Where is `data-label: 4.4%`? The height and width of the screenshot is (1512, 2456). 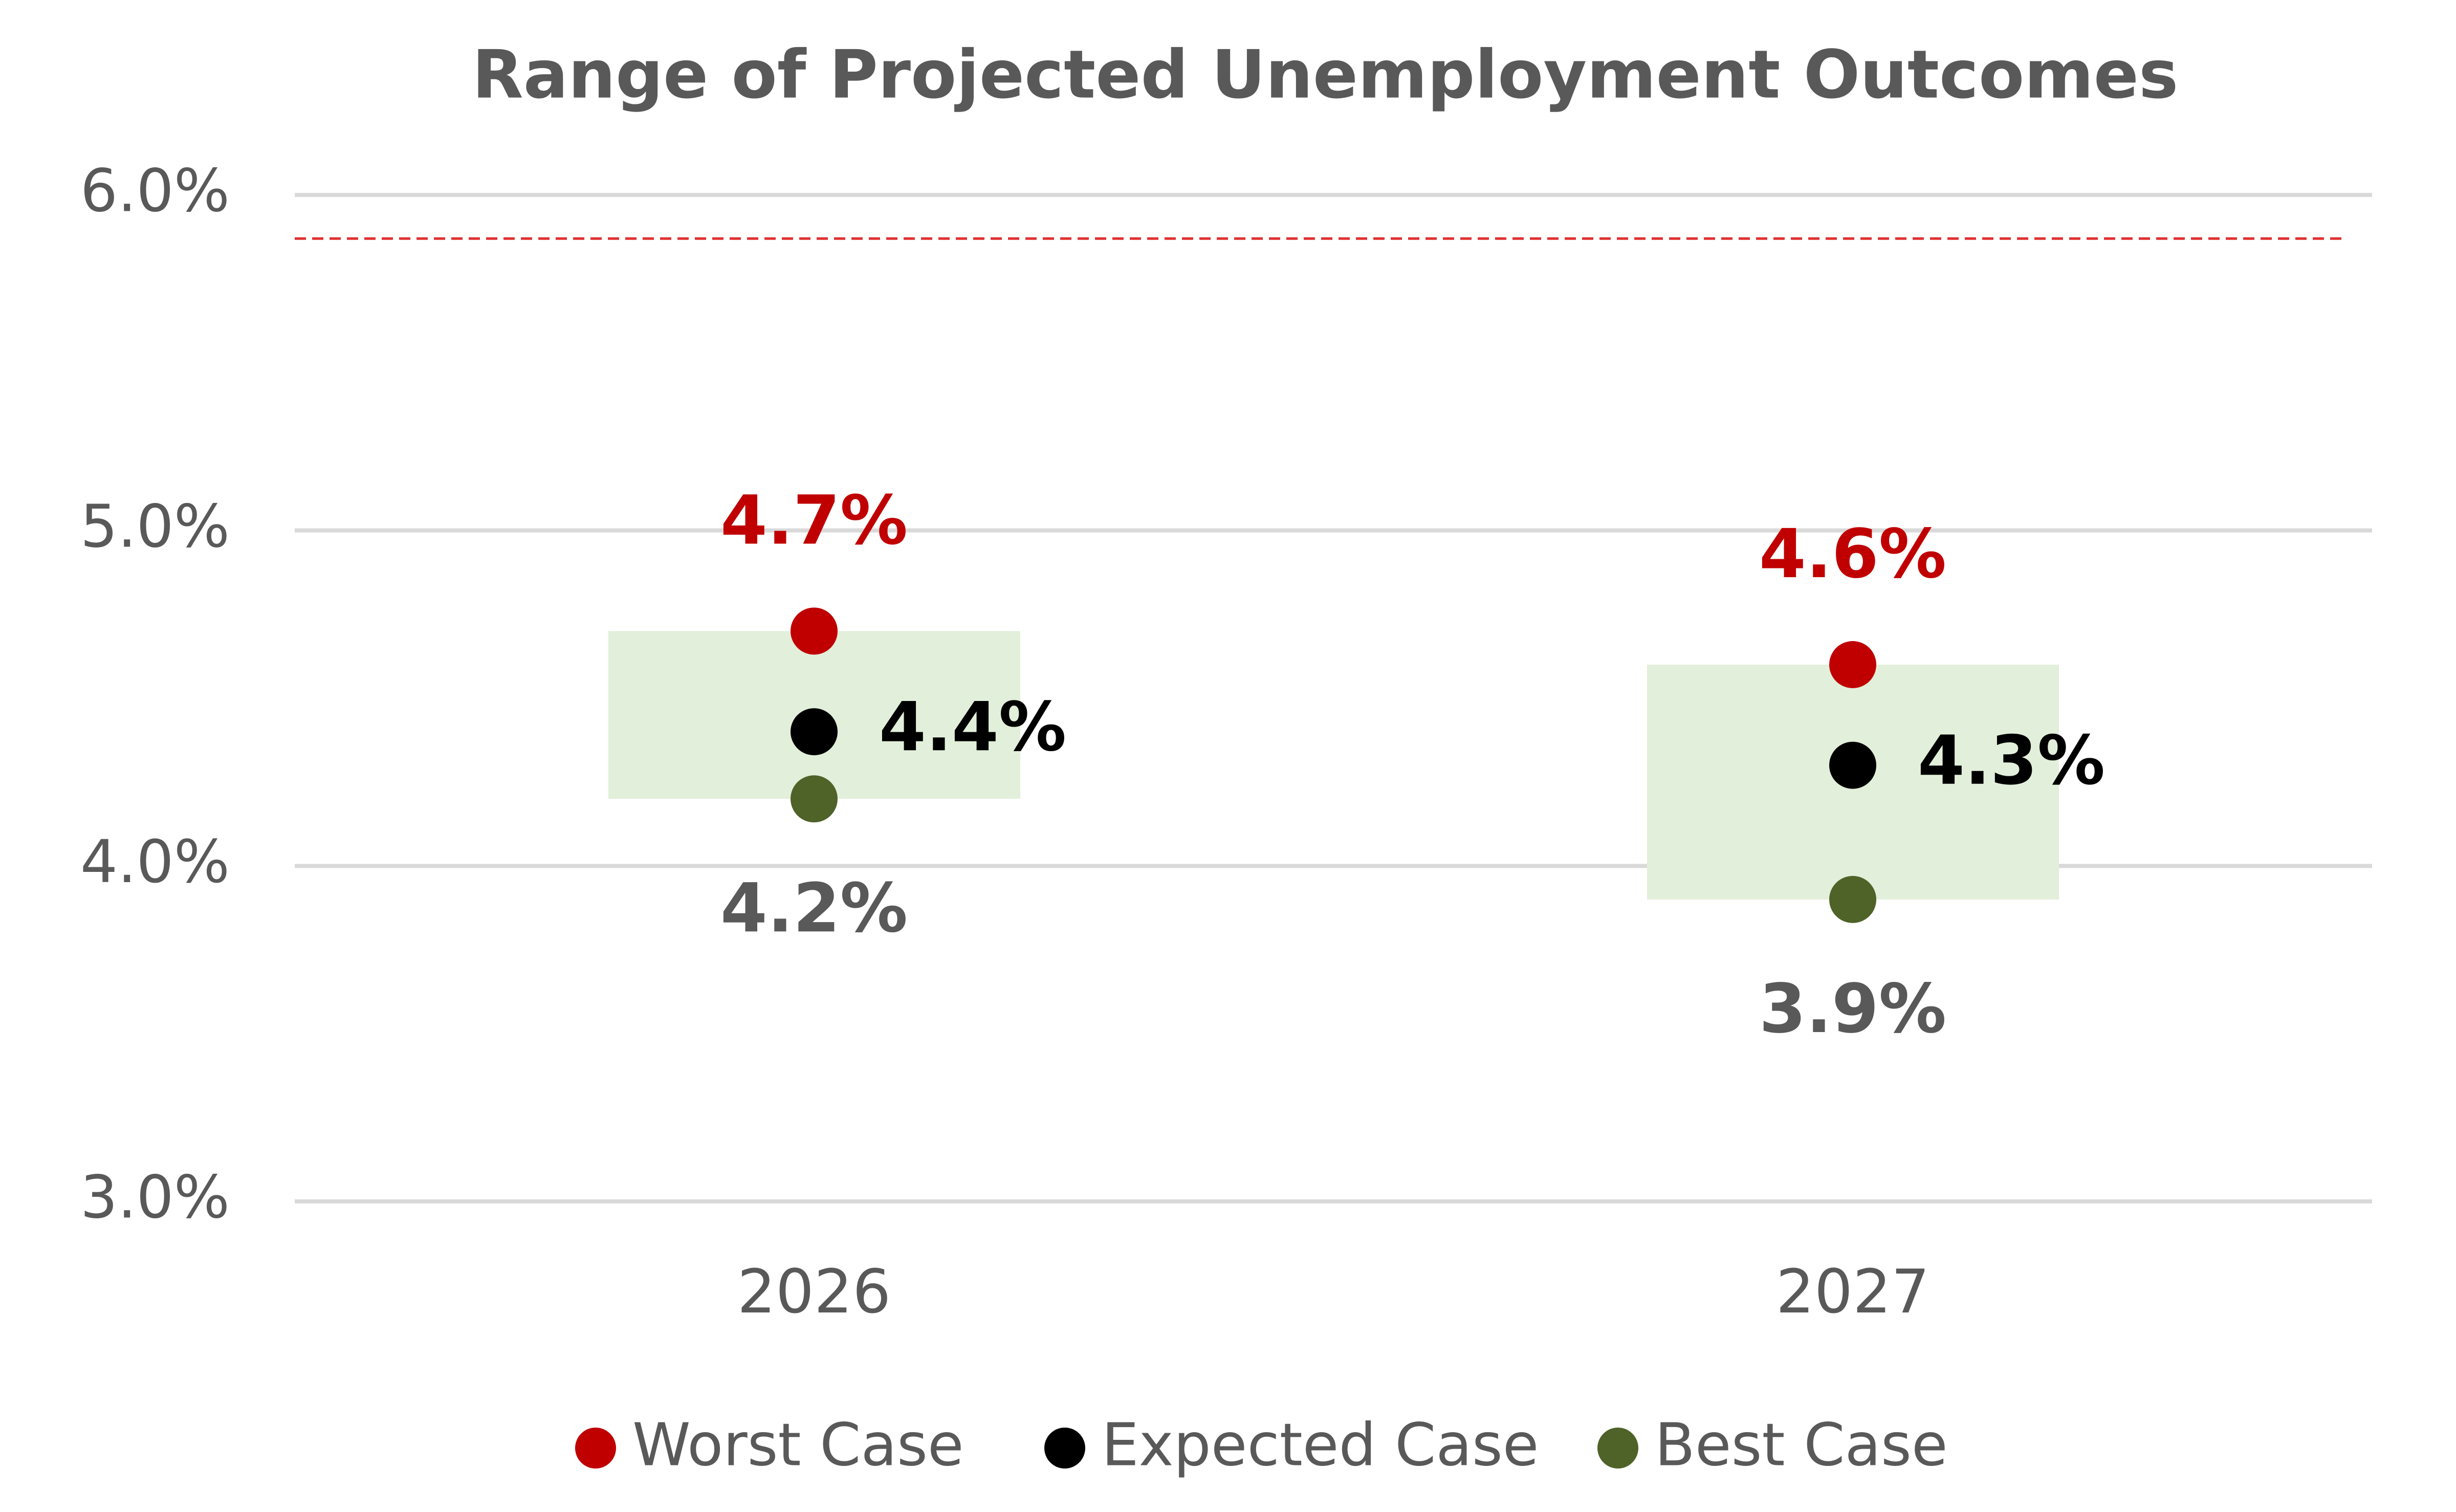 data-label: 4.4% is located at coordinates (973, 727).